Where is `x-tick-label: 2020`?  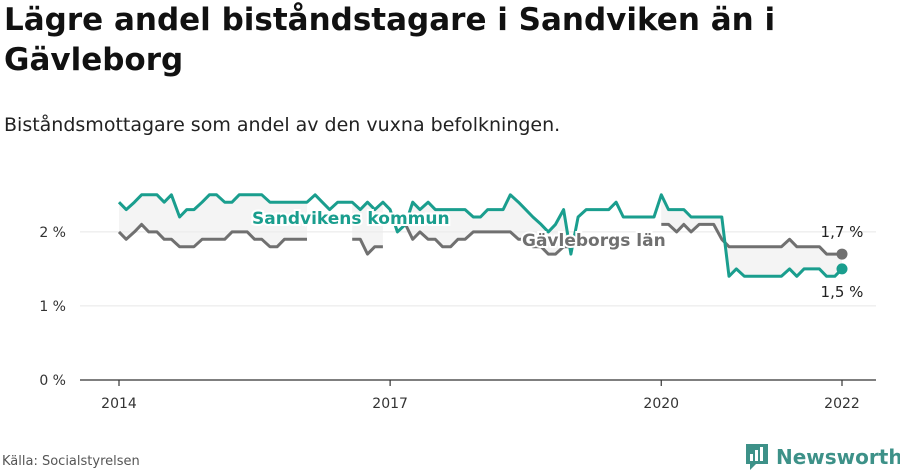
x-tick-label: 2020 is located at coordinates (661, 404).